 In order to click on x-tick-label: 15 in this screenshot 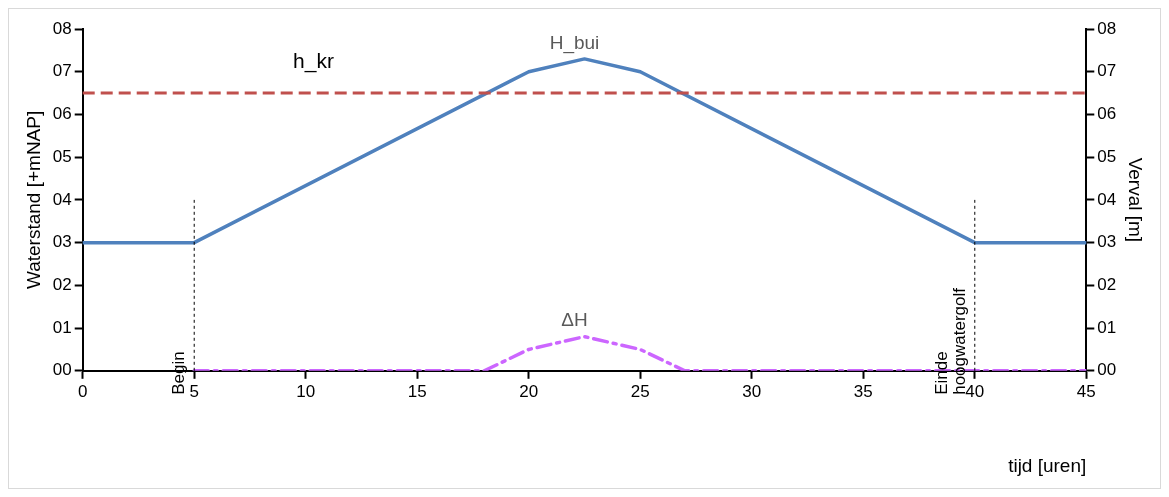, I will do `click(417, 391)`.